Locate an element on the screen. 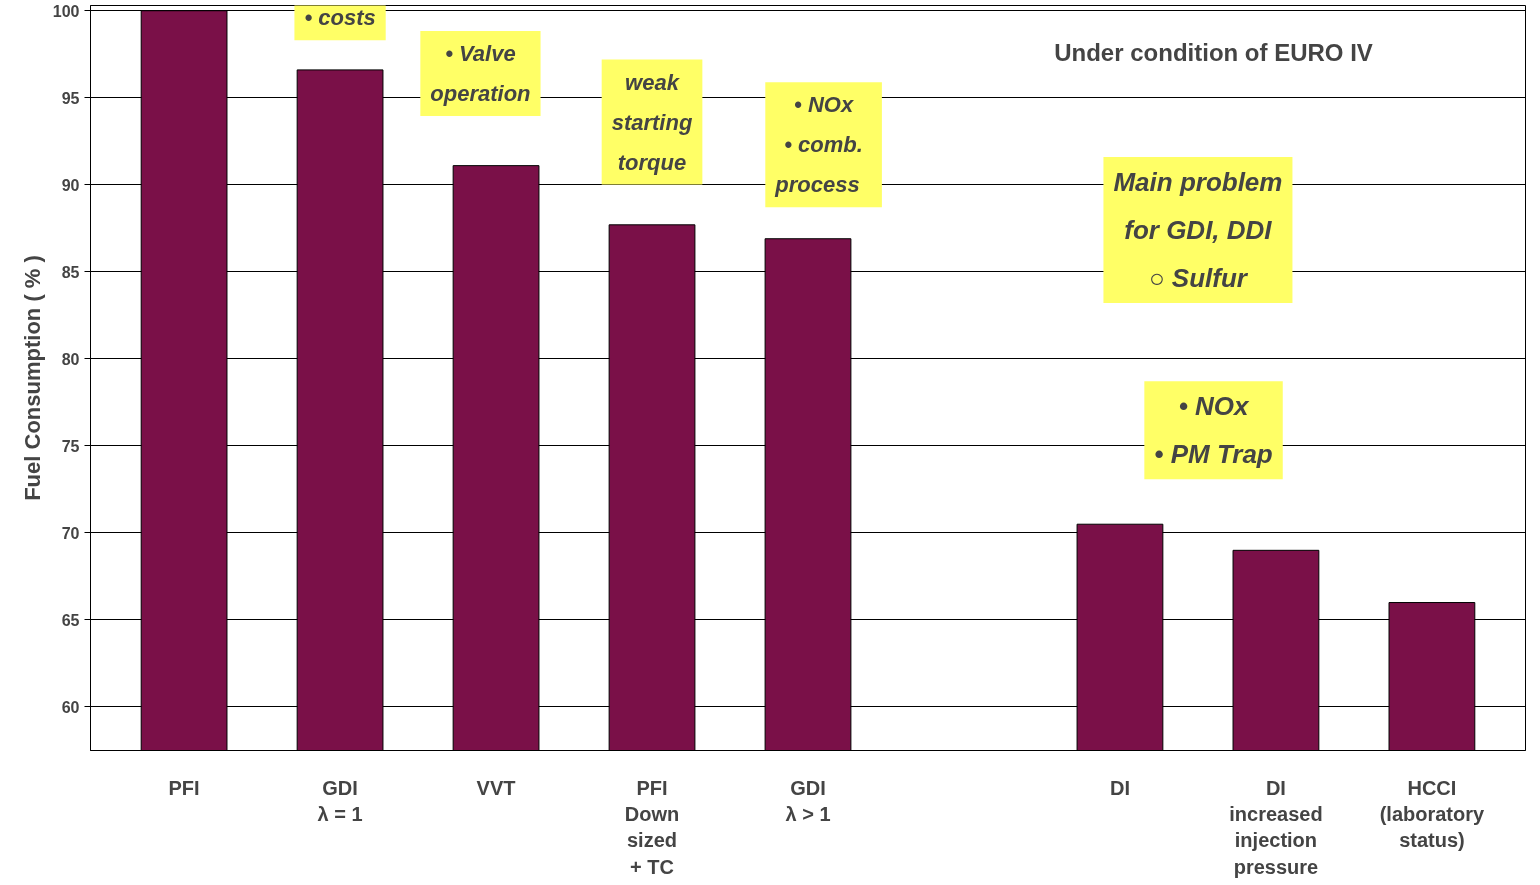  x-tick-label: VVT is located at coordinates (496, 787).